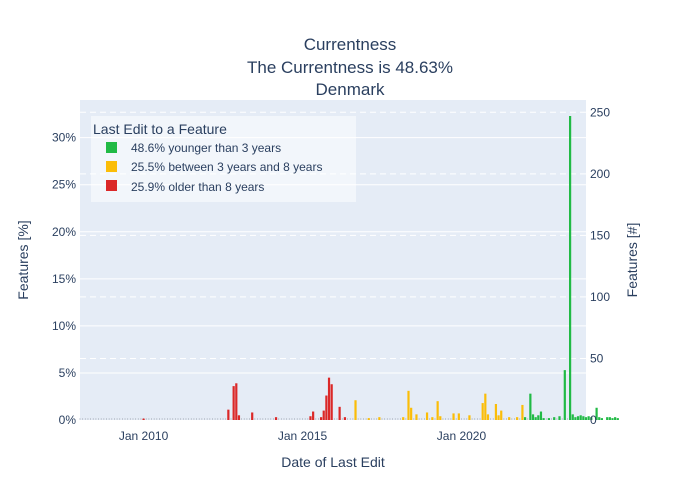 The width and height of the screenshot is (700, 500). I want to click on legend-item-between: 25.5% between 3 years and 8 years, so click(214, 167).